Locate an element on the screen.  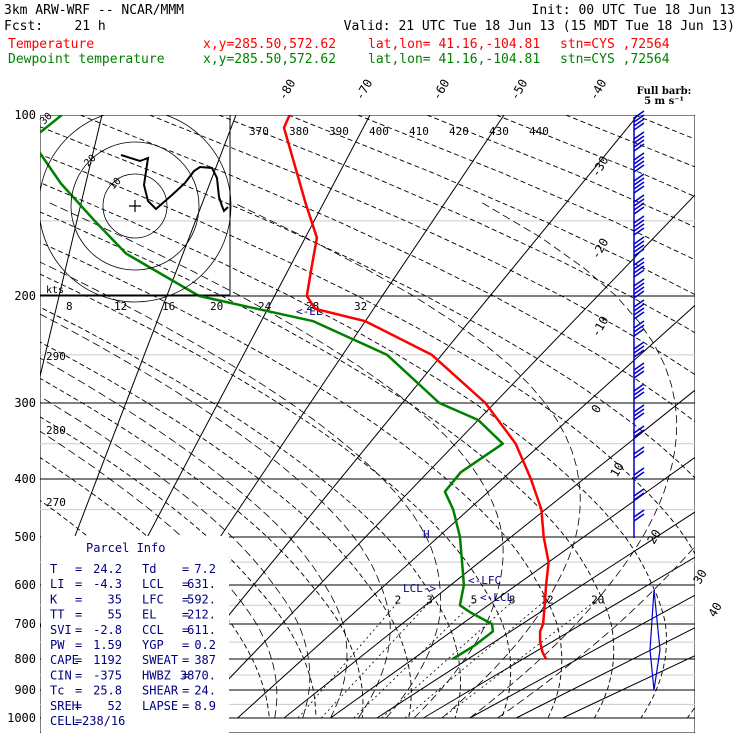
theta-label-3: 400 is located at coordinates (379, 131).